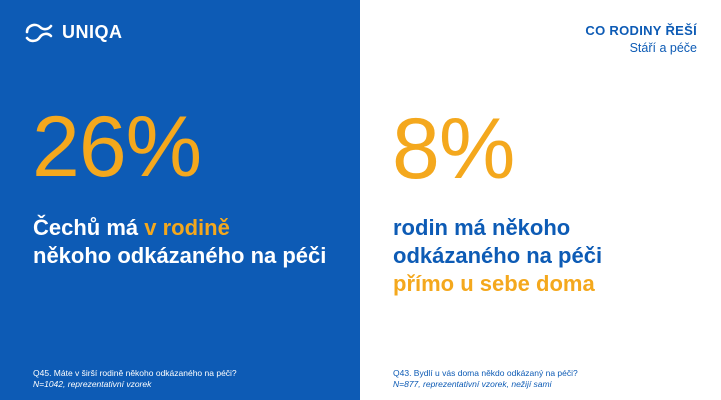 The height and width of the screenshot is (400, 721). Describe the element at coordinates (39, 33) in the screenshot. I see `uniqa-swirl-logo-icon` at that location.